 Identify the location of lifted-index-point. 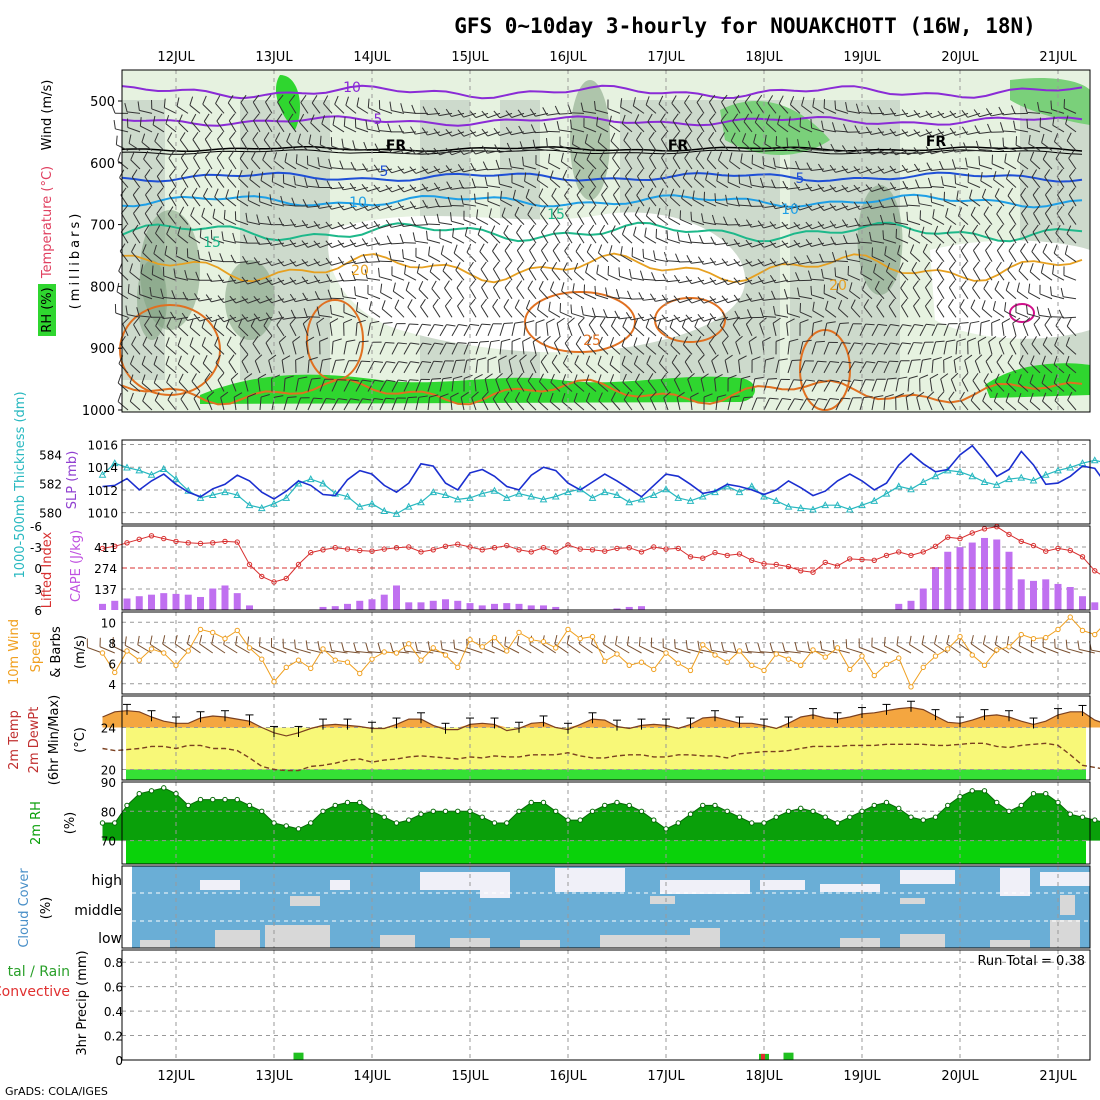
(960, 538).